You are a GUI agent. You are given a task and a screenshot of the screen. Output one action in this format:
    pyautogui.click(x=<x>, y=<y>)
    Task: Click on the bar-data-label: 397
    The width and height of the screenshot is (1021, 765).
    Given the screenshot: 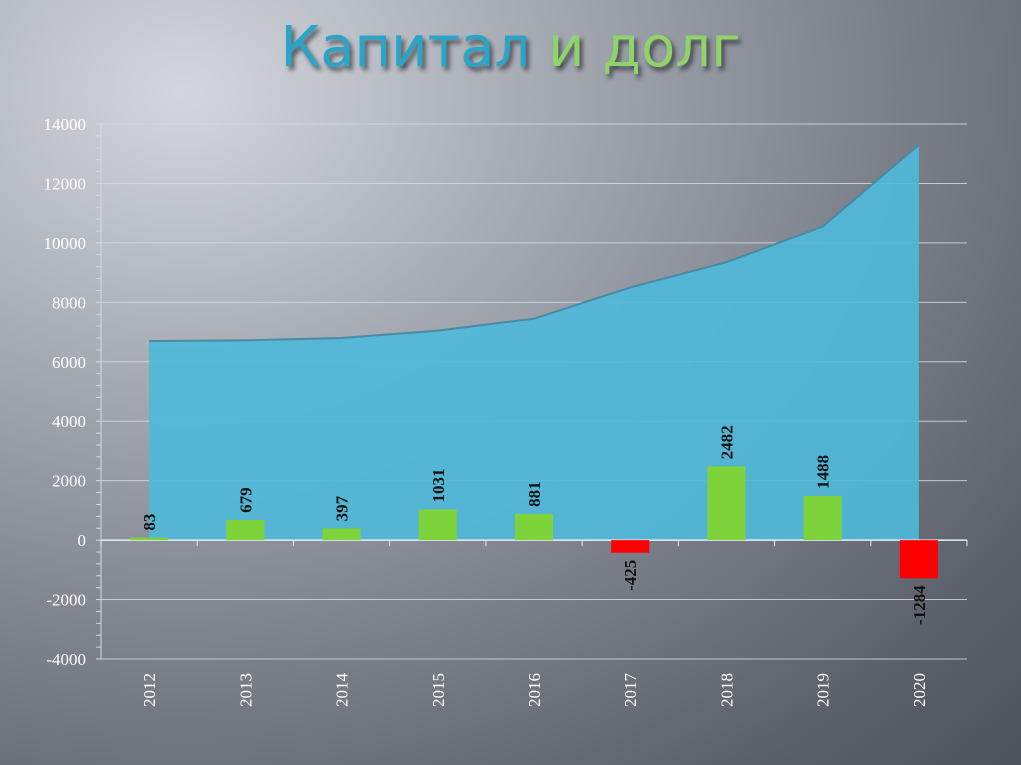 What is the action you would take?
    pyautogui.click(x=342, y=508)
    